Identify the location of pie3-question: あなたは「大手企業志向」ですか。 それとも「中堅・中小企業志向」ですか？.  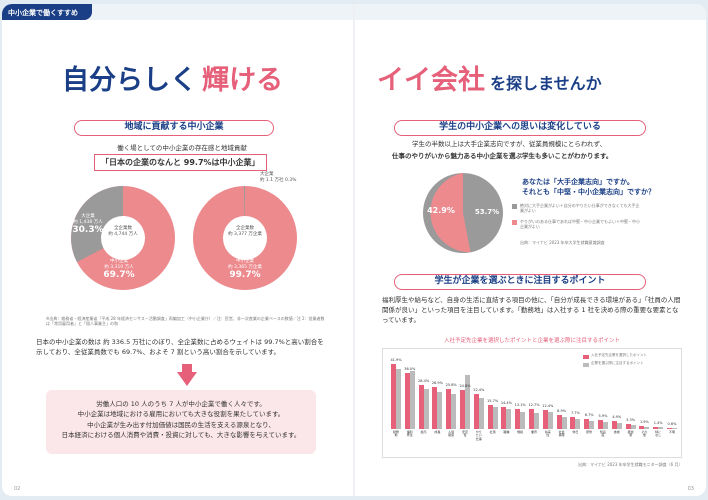
(588, 187).